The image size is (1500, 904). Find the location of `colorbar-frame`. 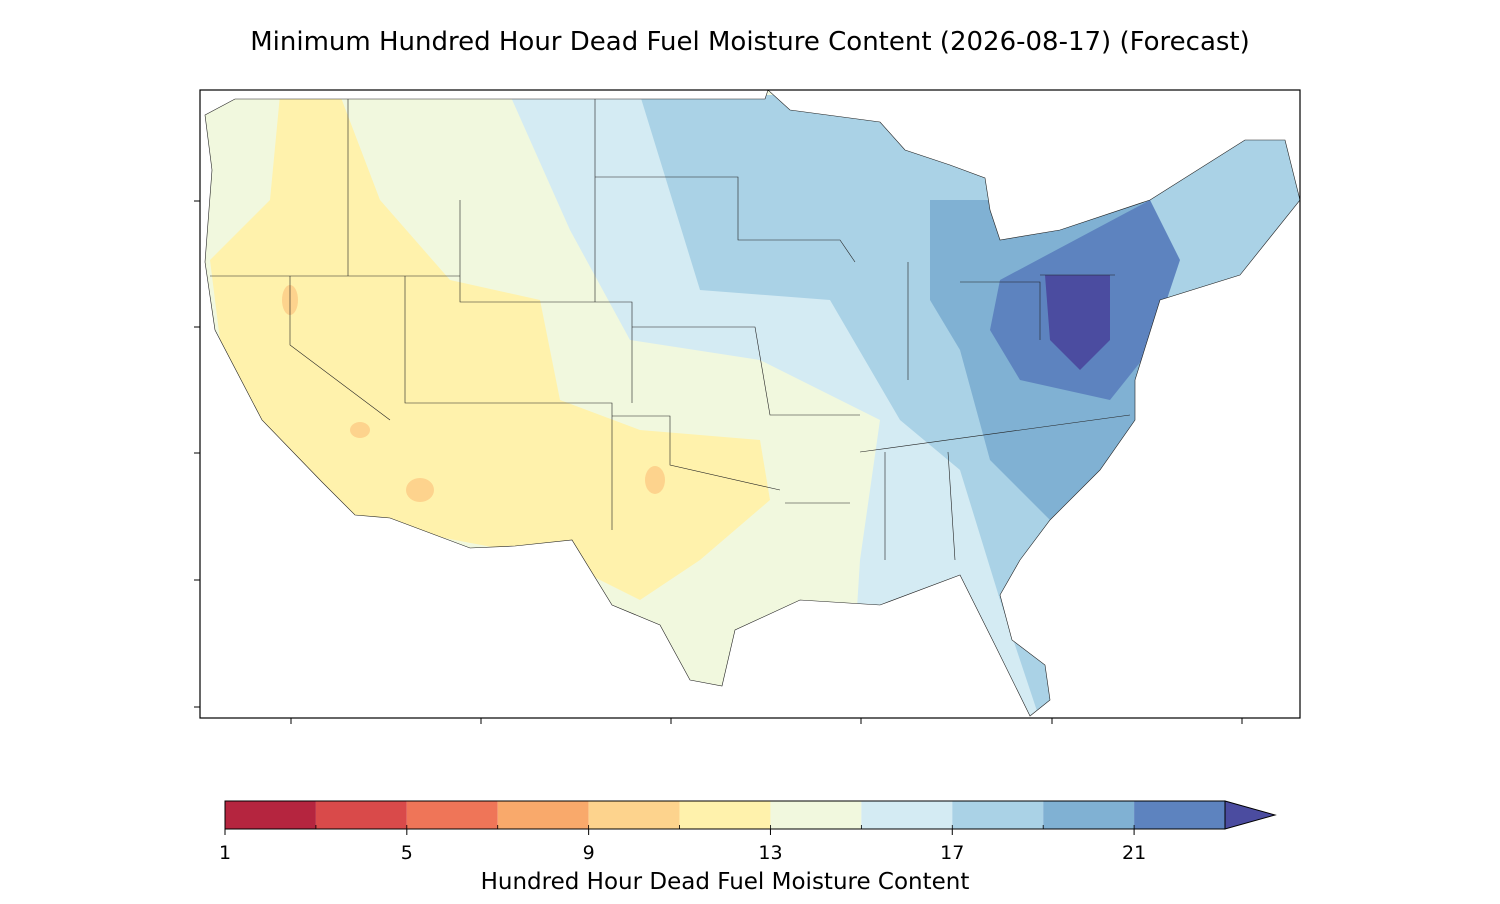

colorbar-frame is located at coordinates (725, 815).